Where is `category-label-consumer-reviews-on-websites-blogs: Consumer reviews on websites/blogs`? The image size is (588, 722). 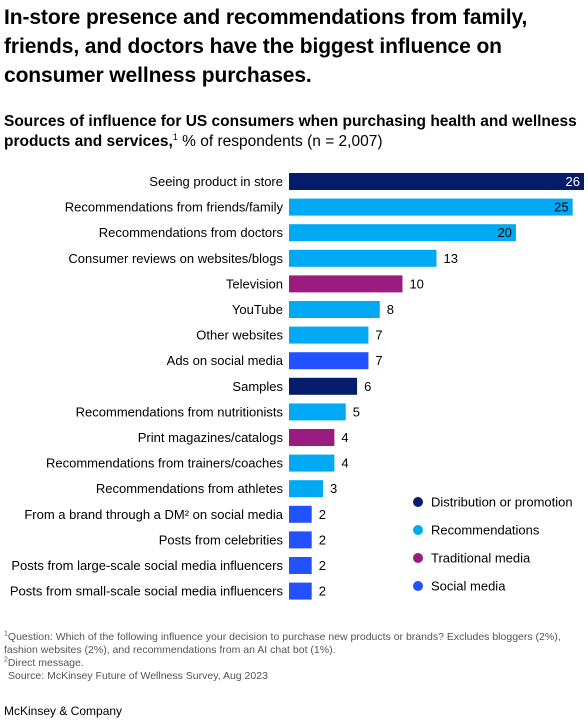
category-label-consumer-reviews-on-websites-blogs: Consumer reviews on websites/blogs is located at coordinates (175, 258).